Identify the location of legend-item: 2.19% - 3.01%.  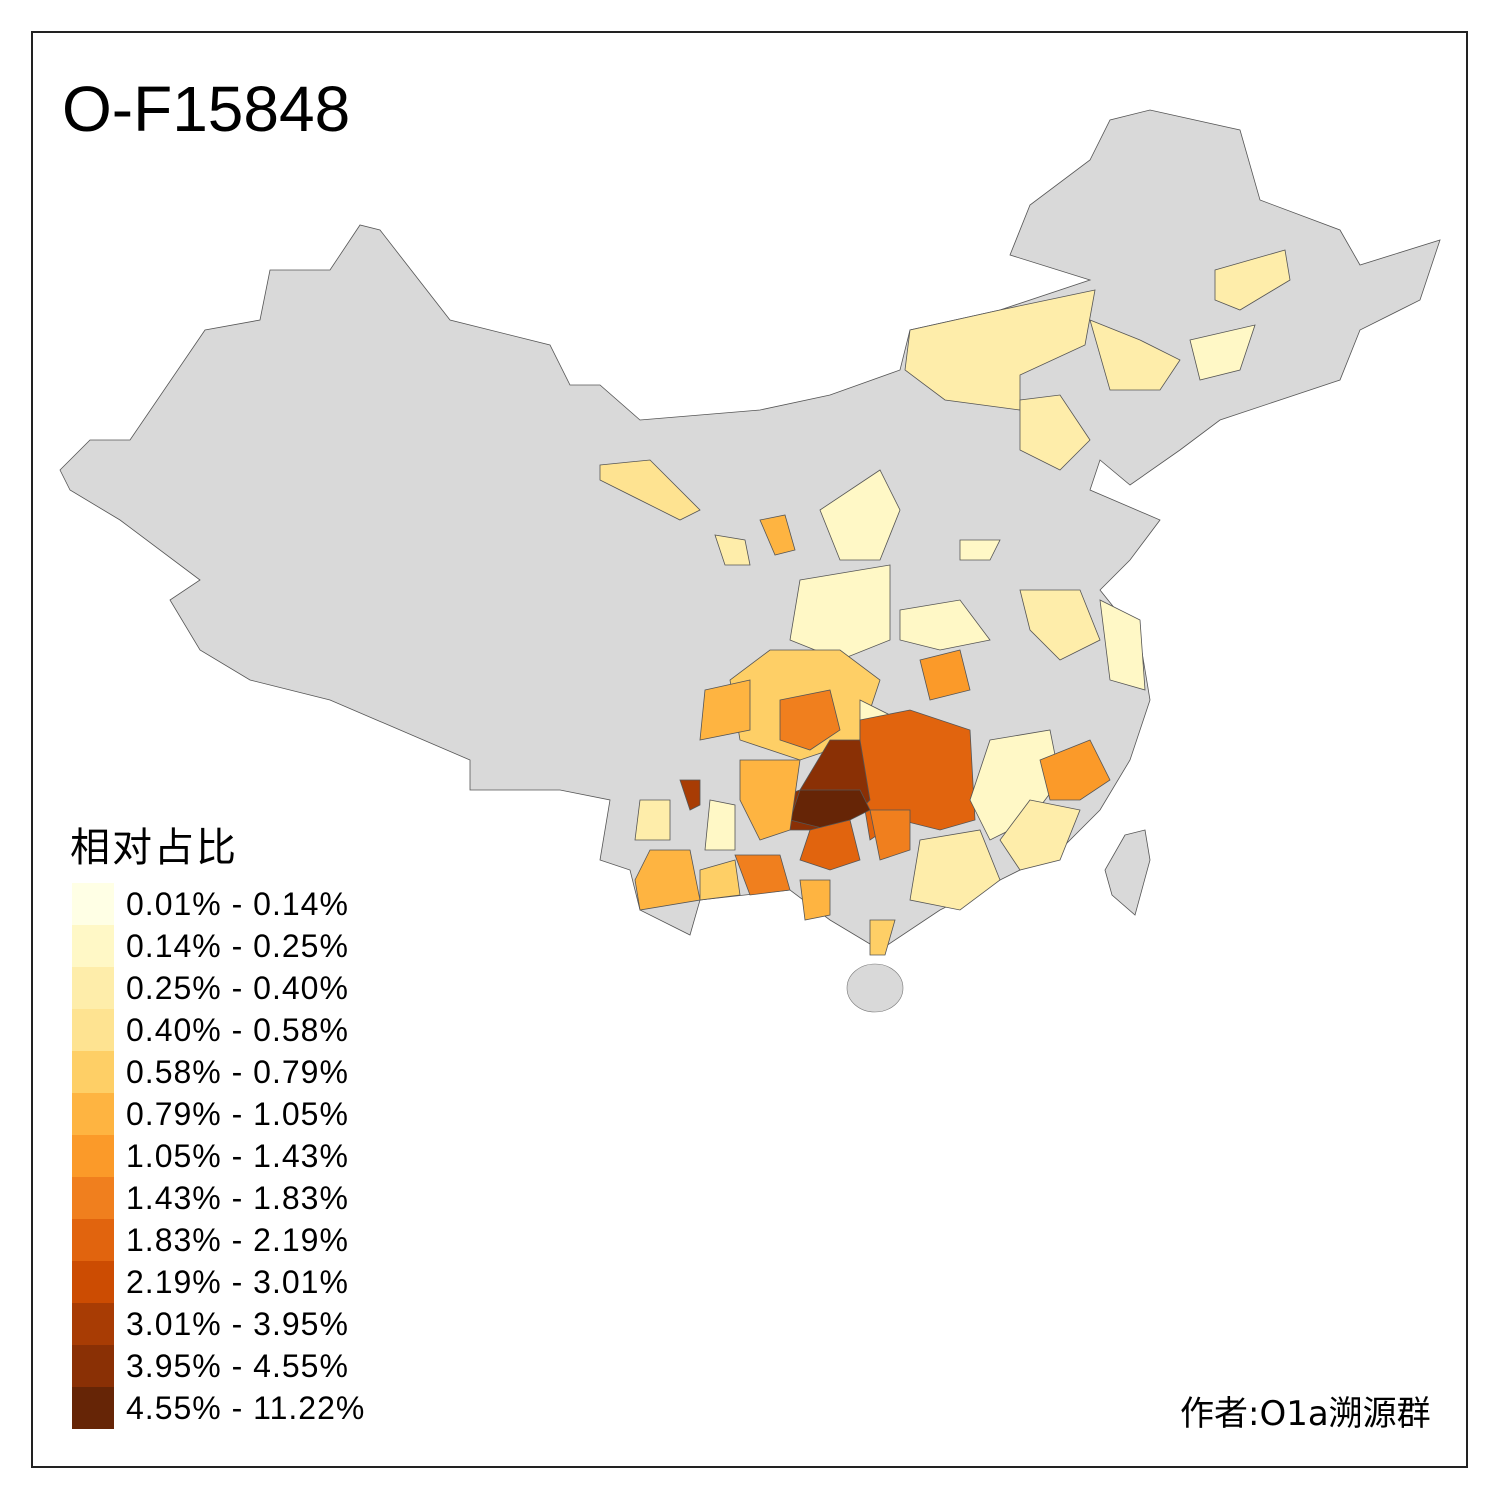
(218, 1282).